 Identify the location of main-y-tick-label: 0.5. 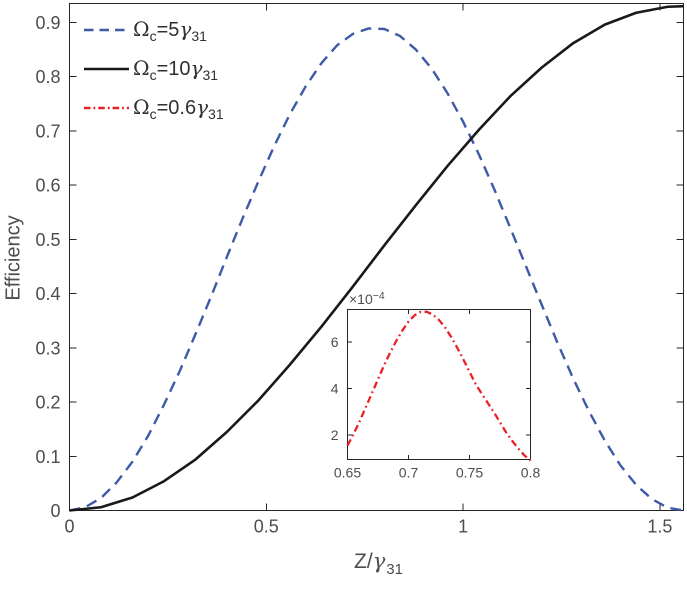
(47, 240).